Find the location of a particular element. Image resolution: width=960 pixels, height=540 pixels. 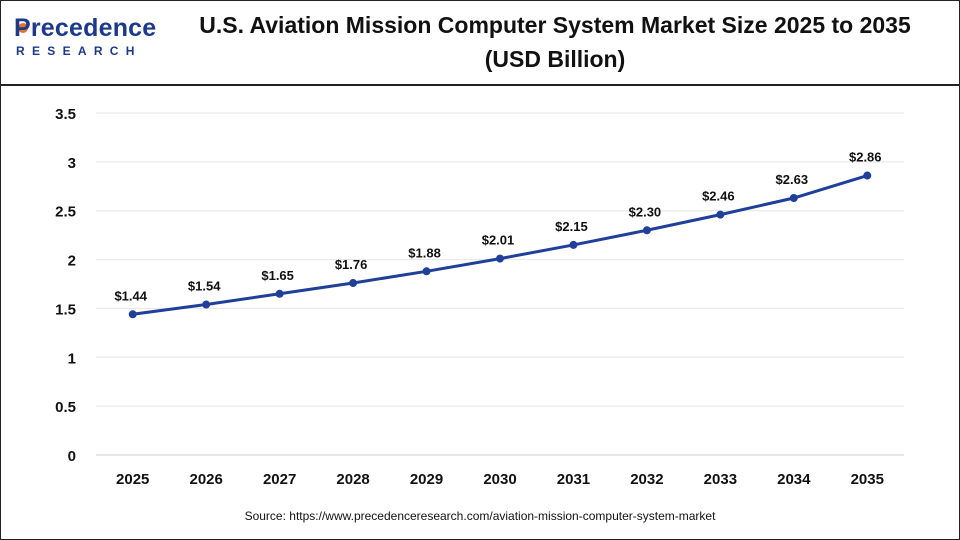

data-label: $2.15 is located at coordinates (571, 226).